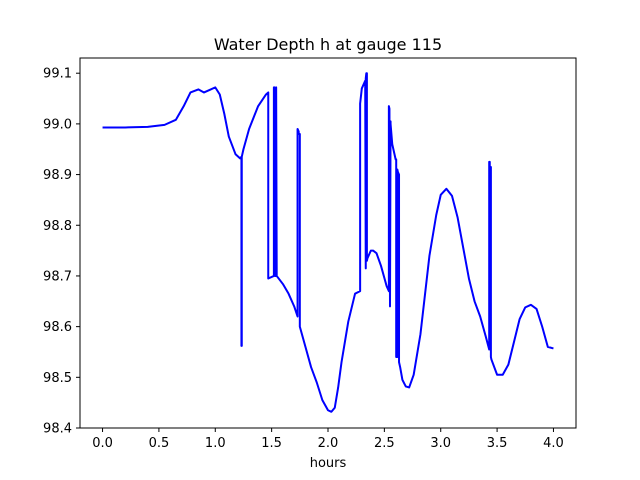  I want to click on y-tick-label: 99.1, so click(57, 74).